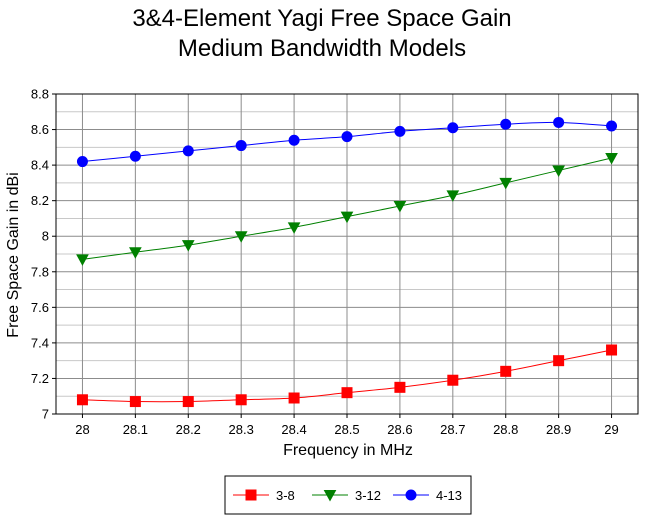 This screenshot has height=523, width=645. What do you see at coordinates (452, 429) in the screenshot?
I see `x-tick-label: 28.7` at bounding box center [452, 429].